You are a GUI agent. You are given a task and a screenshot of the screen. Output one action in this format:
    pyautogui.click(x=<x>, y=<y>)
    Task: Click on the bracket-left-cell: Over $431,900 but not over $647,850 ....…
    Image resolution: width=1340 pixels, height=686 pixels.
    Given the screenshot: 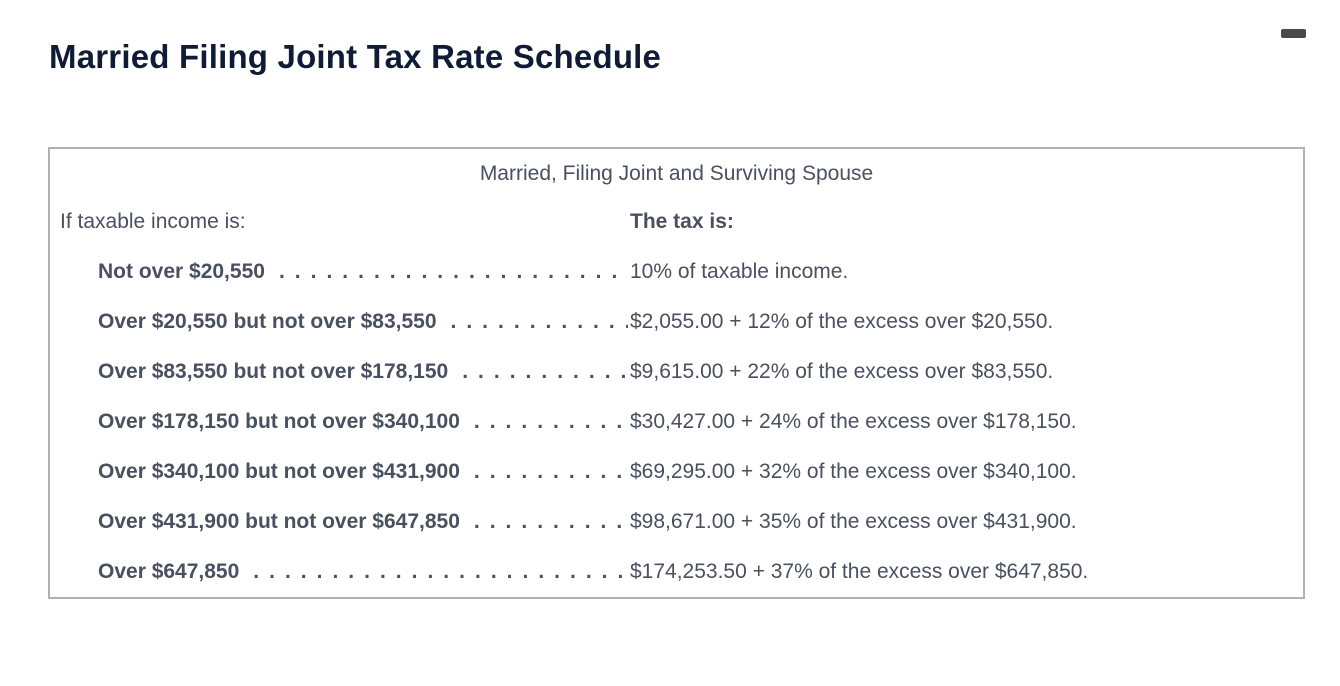 What is the action you would take?
    pyautogui.click(x=340, y=522)
    